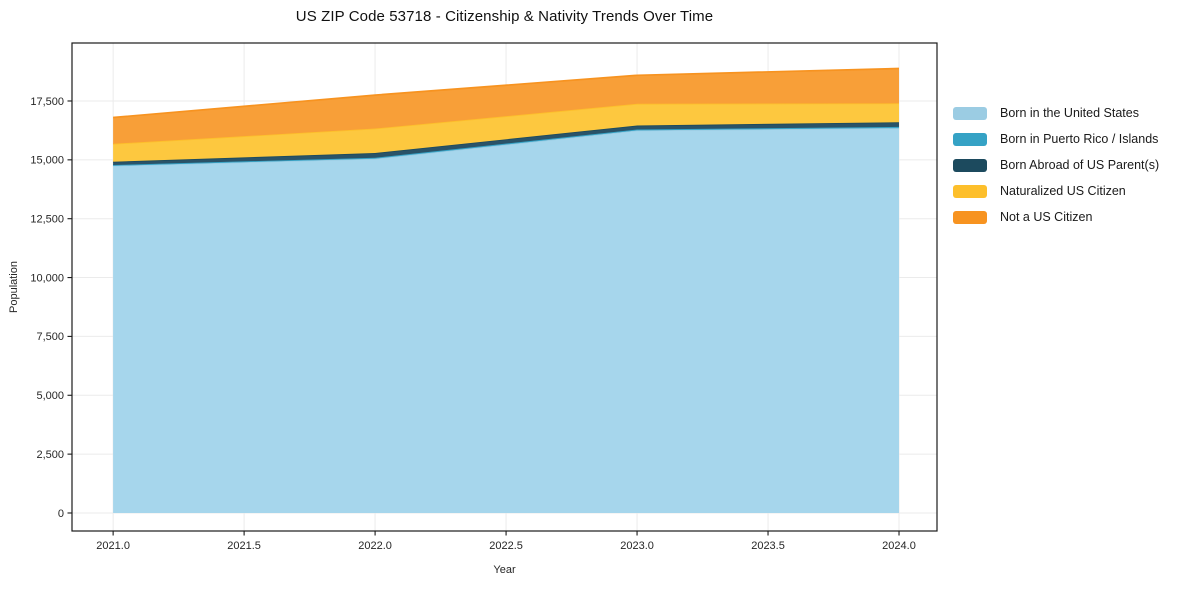 The height and width of the screenshot is (590, 1189). What do you see at coordinates (14, 287) in the screenshot?
I see `y-axis-label: Population` at bounding box center [14, 287].